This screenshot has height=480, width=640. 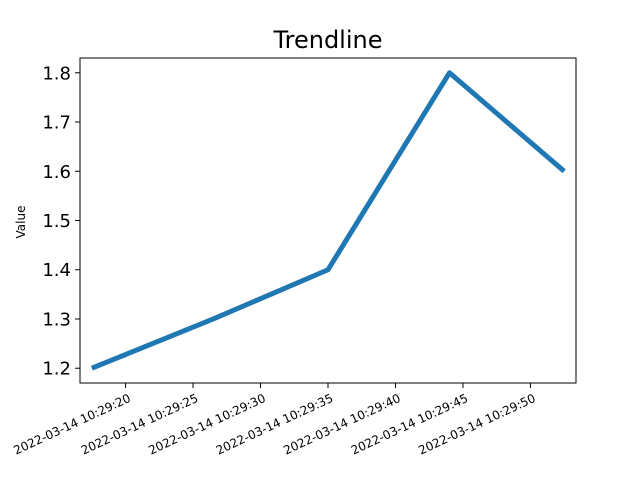 What do you see at coordinates (56, 172) in the screenshot?
I see `y-tick-label: 1.6` at bounding box center [56, 172].